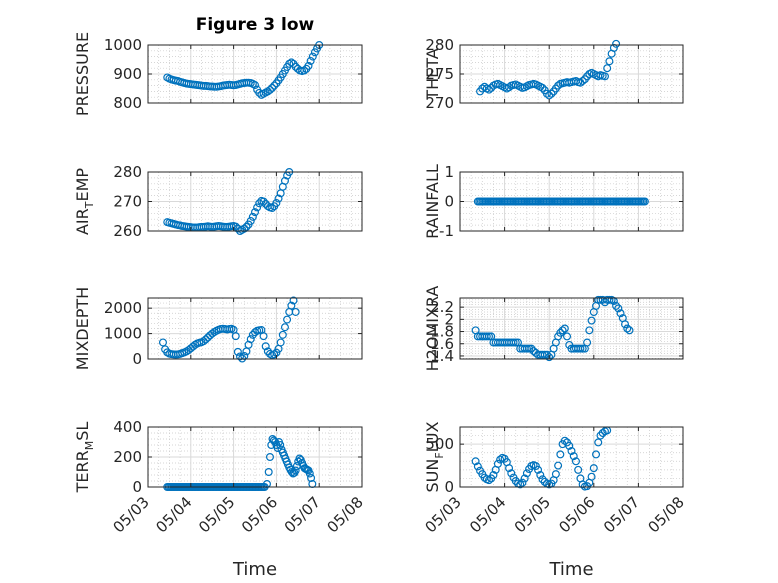  I want to click on figure-title: Figure 3 low, so click(255, 25).